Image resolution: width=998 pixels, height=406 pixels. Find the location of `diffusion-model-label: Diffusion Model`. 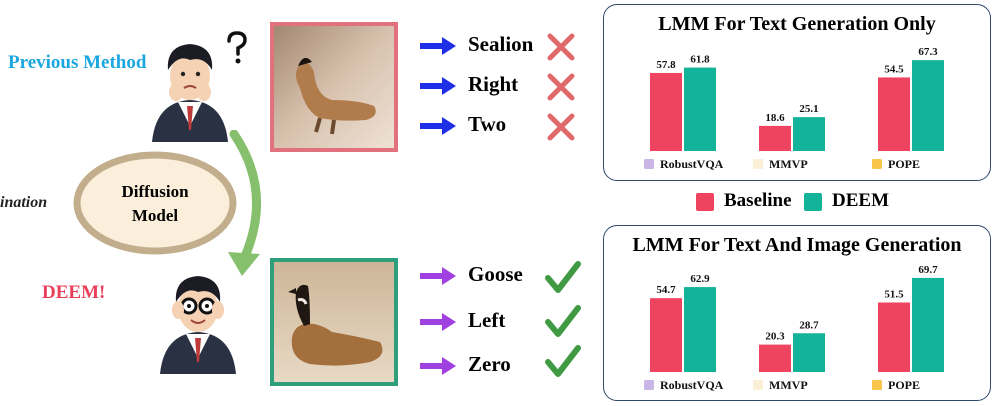

diffusion-model-label: Diffusion Model is located at coordinates (155, 204).